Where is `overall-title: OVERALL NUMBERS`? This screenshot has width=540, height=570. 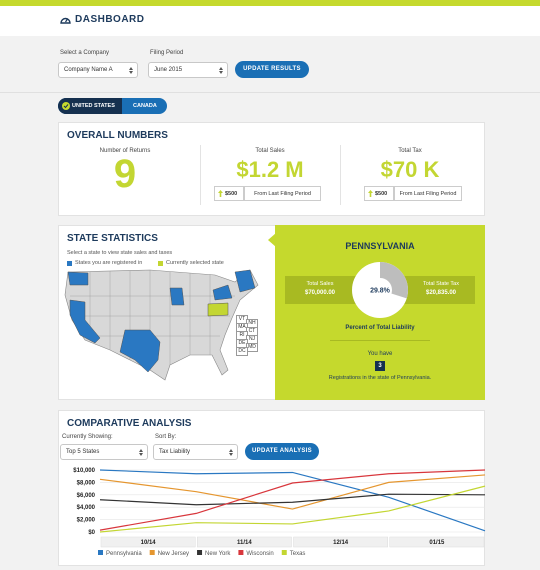 overall-title: OVERALL NUMBERS is located at coordinates (117, 135).